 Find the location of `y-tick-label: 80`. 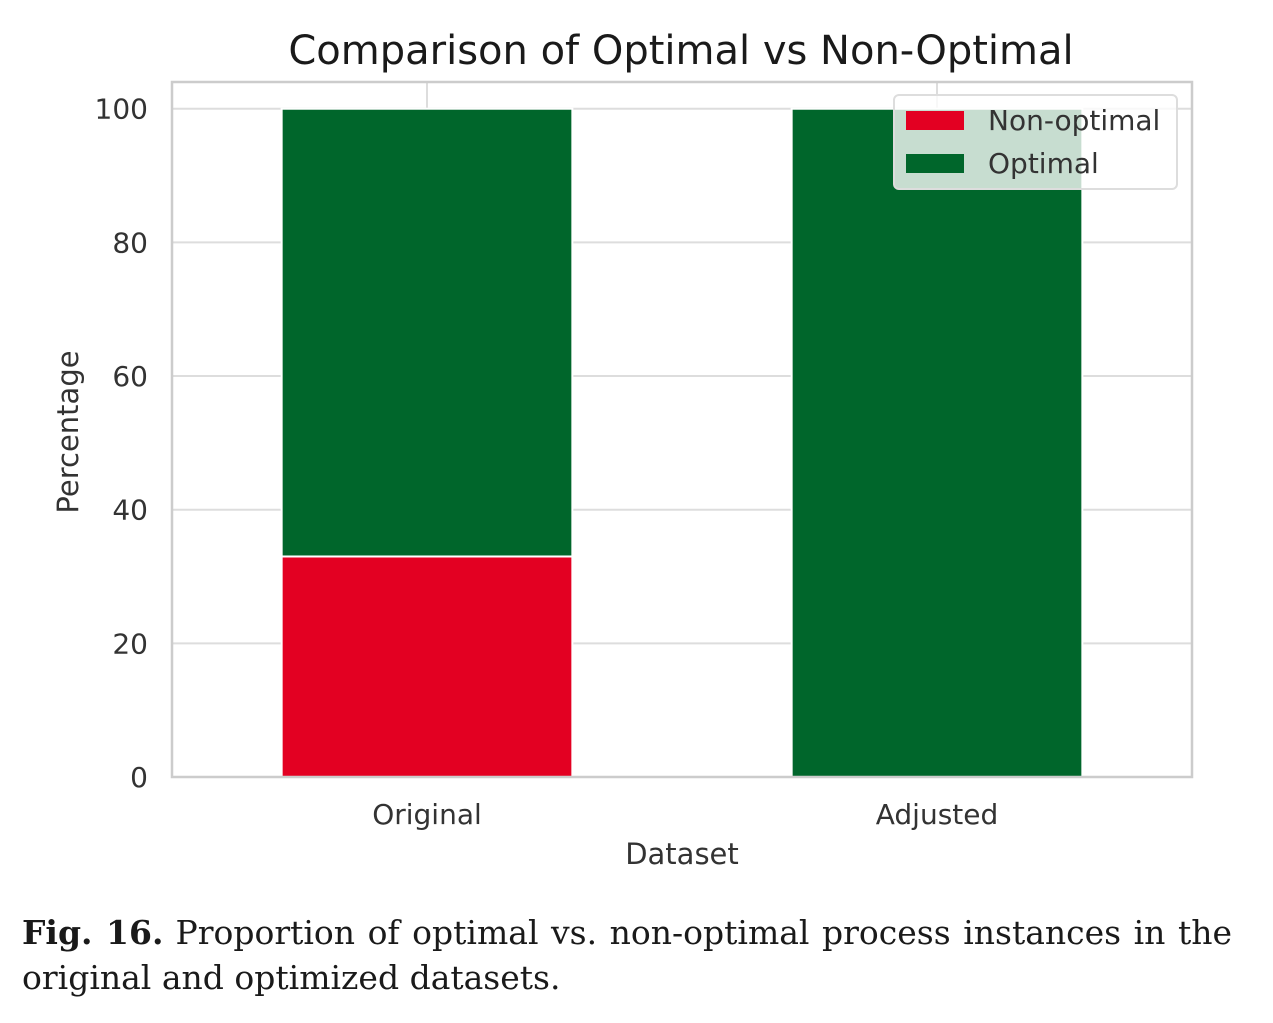

y-tick-label: 80 is located at coordinates (130, 242).